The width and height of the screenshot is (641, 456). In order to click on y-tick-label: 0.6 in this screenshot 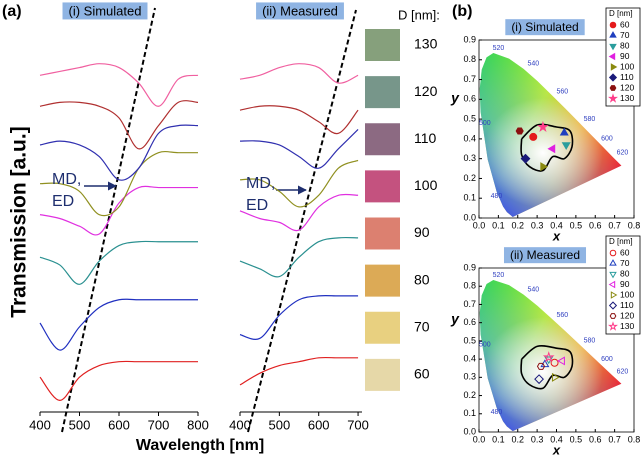, I will do `click(469, 99)`.